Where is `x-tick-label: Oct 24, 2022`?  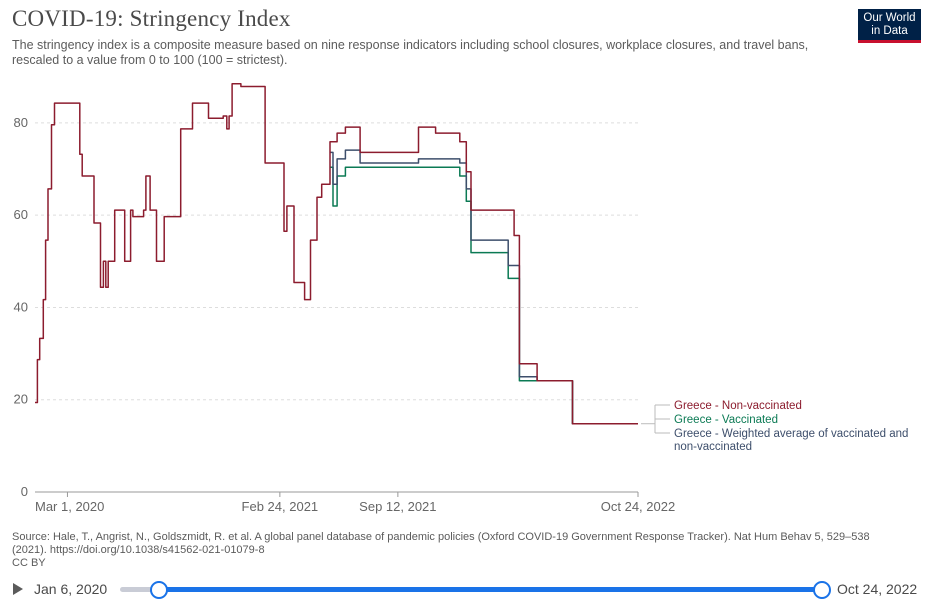
x-tick-label: Oct 24, 2022 is located at coordinates (638, 506).